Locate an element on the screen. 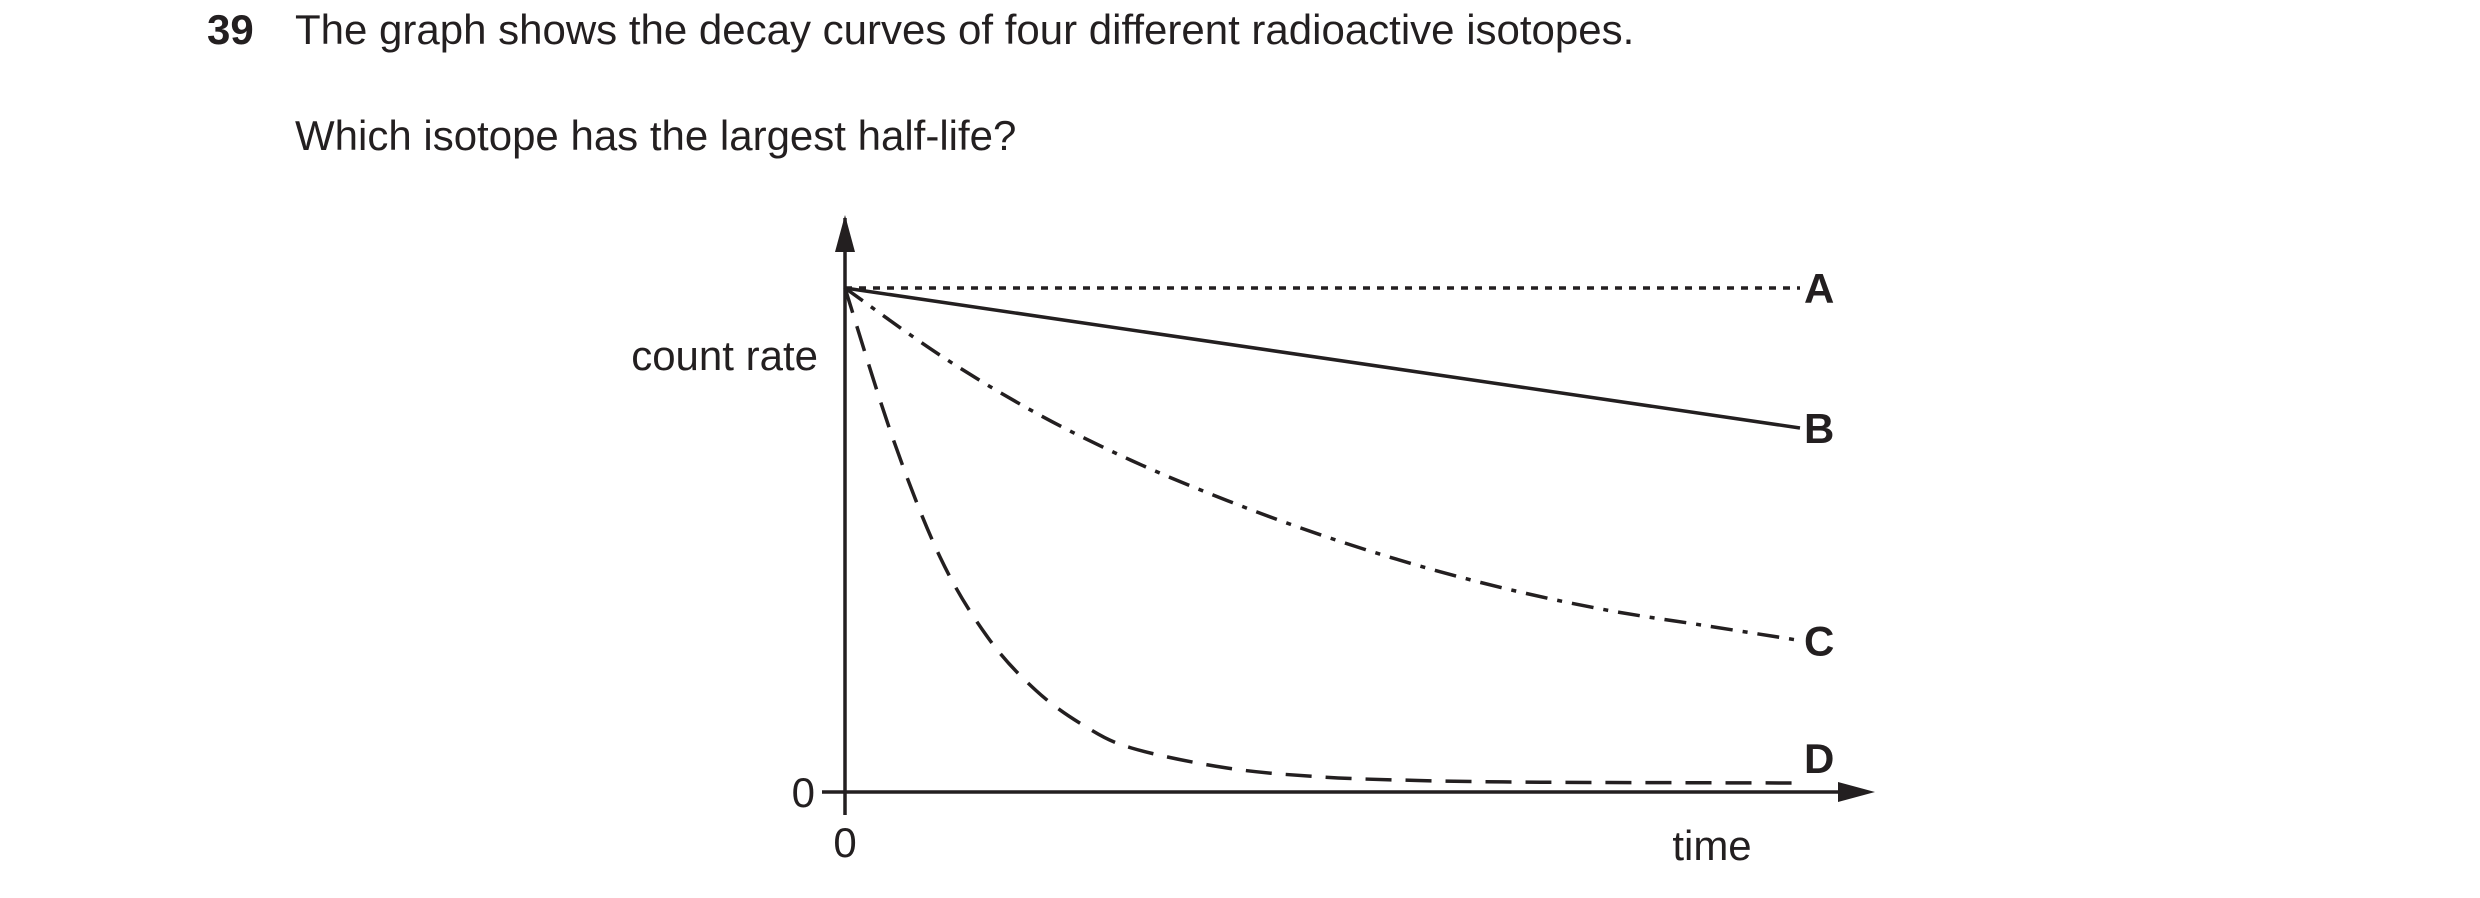 The height and width of the screenshot is (898, 2480). question-number: 39 is located at coordinates (230, 29).